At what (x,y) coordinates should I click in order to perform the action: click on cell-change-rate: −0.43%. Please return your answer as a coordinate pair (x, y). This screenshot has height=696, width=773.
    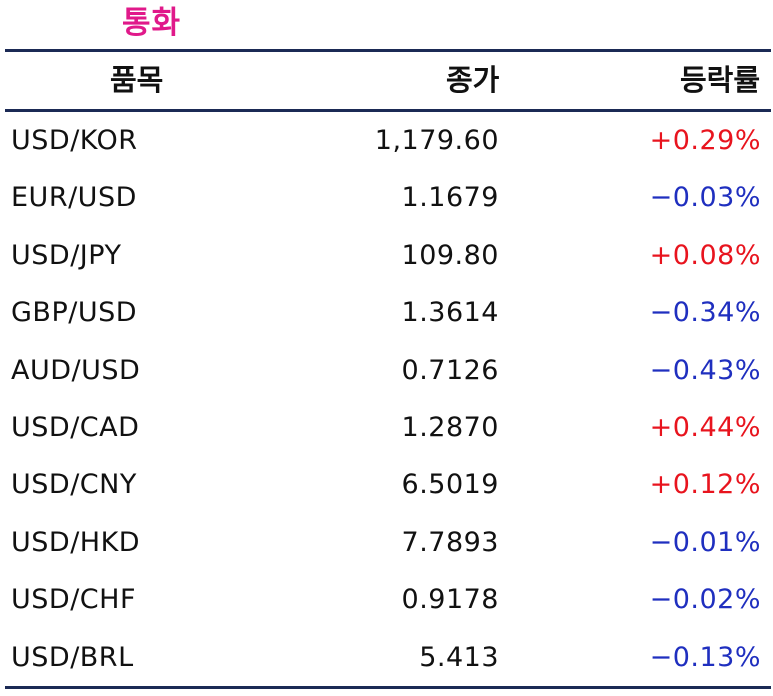
    Looking at the image, I should click on (705, 370).